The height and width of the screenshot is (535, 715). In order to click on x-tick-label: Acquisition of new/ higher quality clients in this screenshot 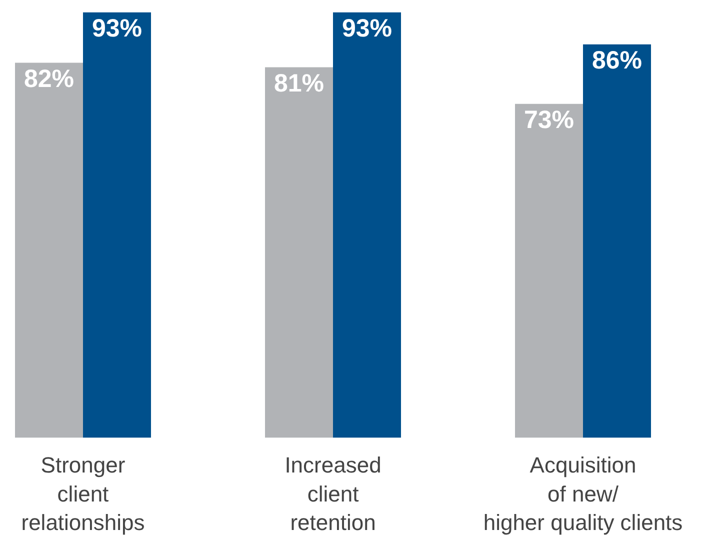, I will do `click(583, 493)`.